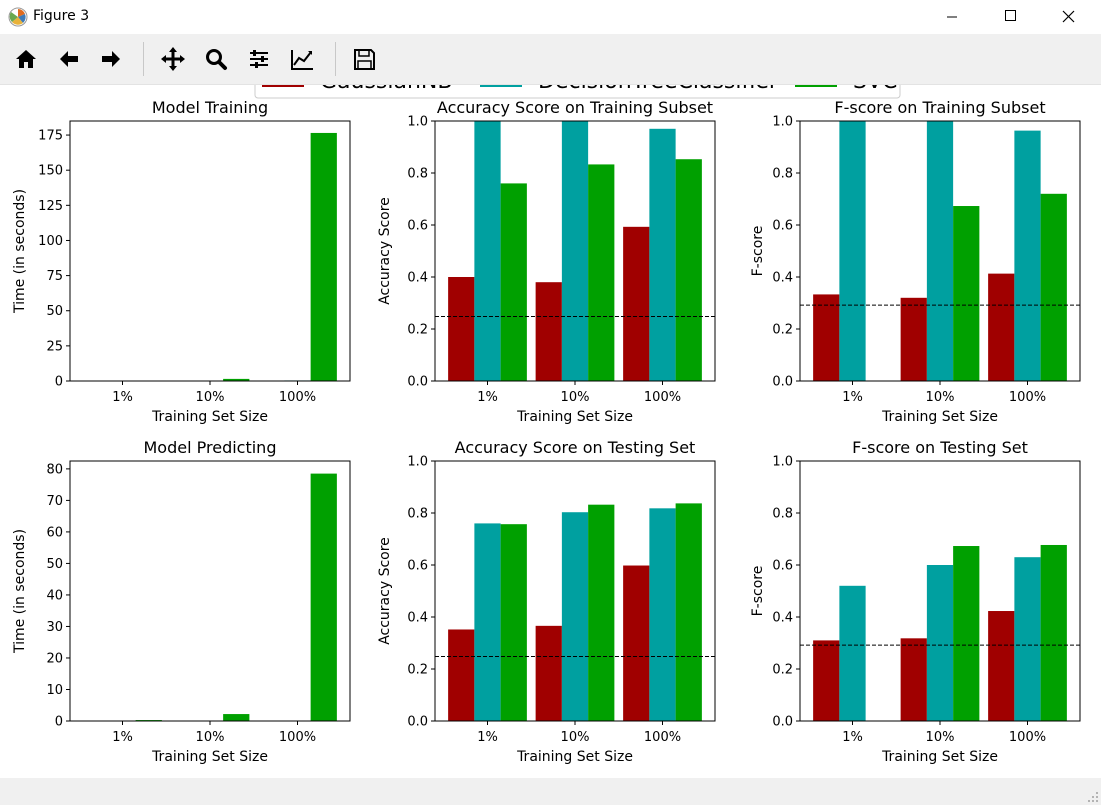  What do you see at coordinates (50, 206) in the screenshot?
I see `y-tick-label: 125` at bounding box center [50, 206].